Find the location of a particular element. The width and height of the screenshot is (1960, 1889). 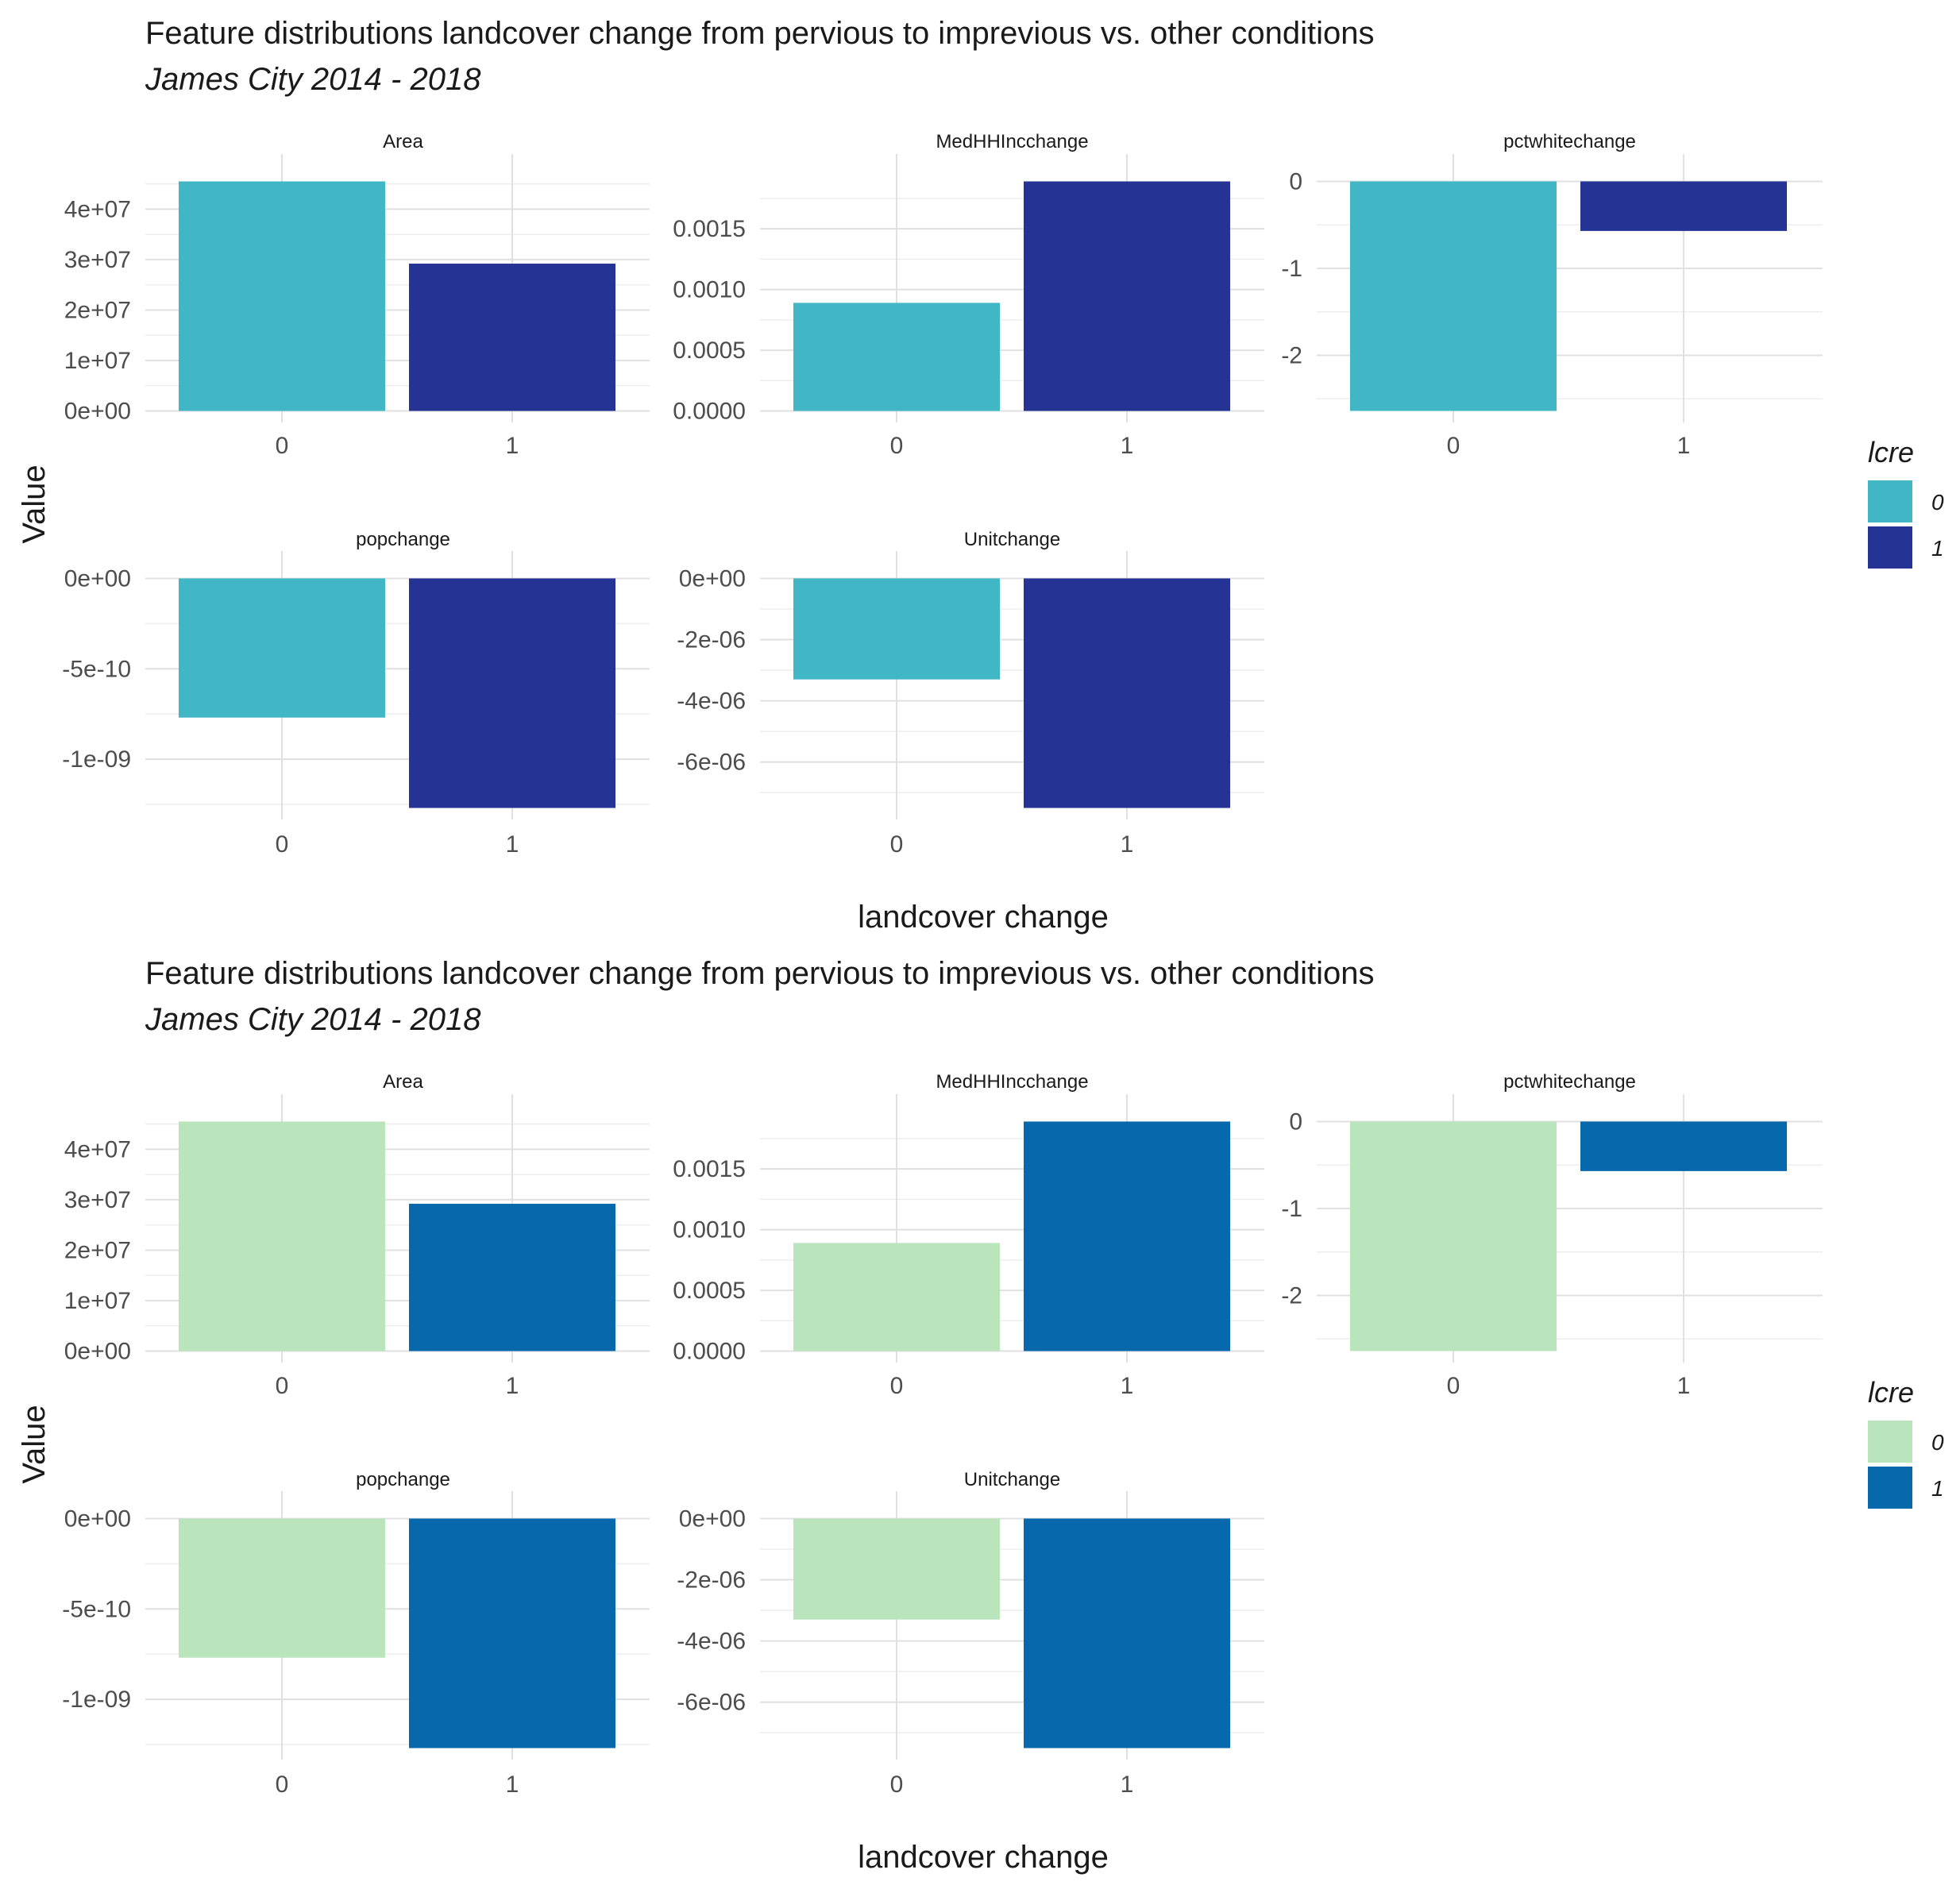

x-axis-title: landcover change is located at coordinates (983, 1857).